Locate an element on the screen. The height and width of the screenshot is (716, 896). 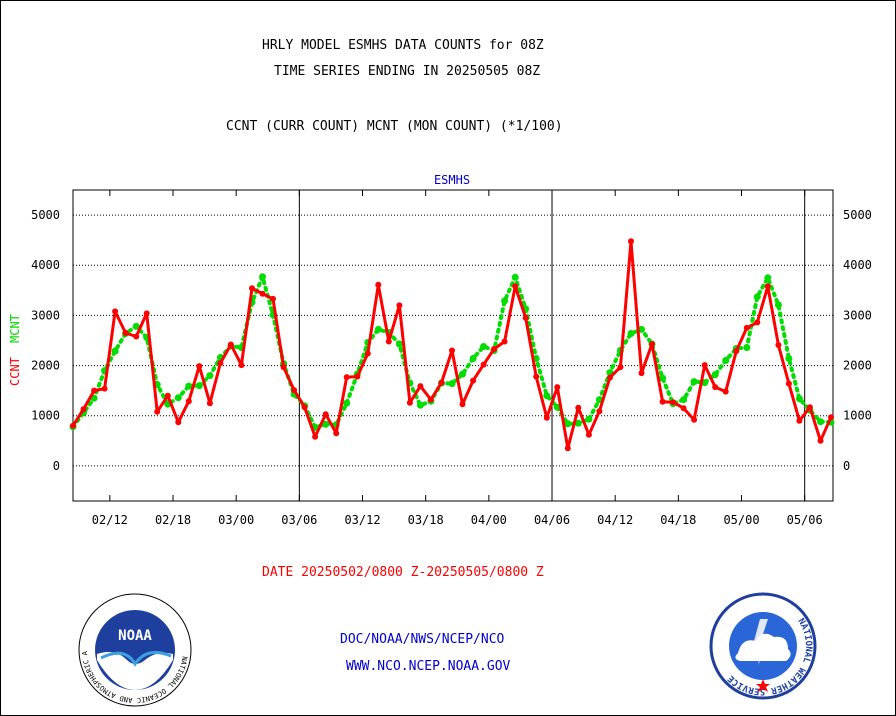
y-tick-label-right-5000: 5000 is located at coordinates (857, 215).